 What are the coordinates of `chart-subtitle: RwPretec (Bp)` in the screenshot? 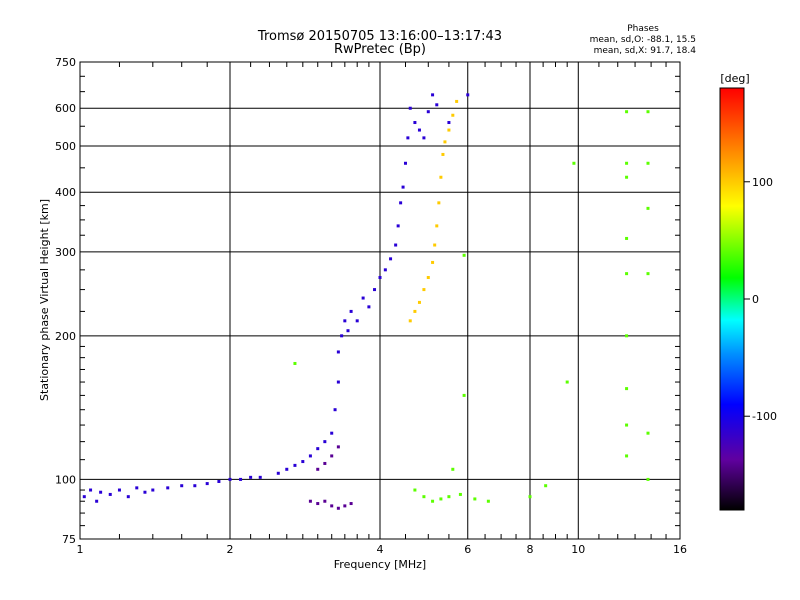 It's located at (380, 49).